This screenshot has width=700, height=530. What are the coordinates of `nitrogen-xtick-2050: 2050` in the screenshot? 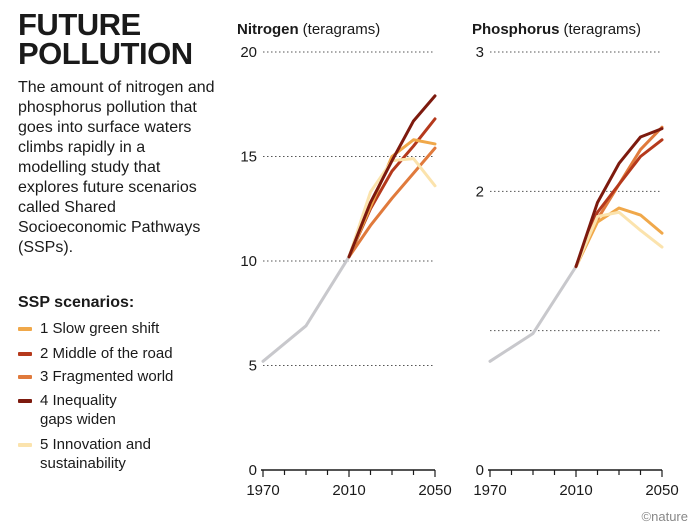 It's located at (434, 490).